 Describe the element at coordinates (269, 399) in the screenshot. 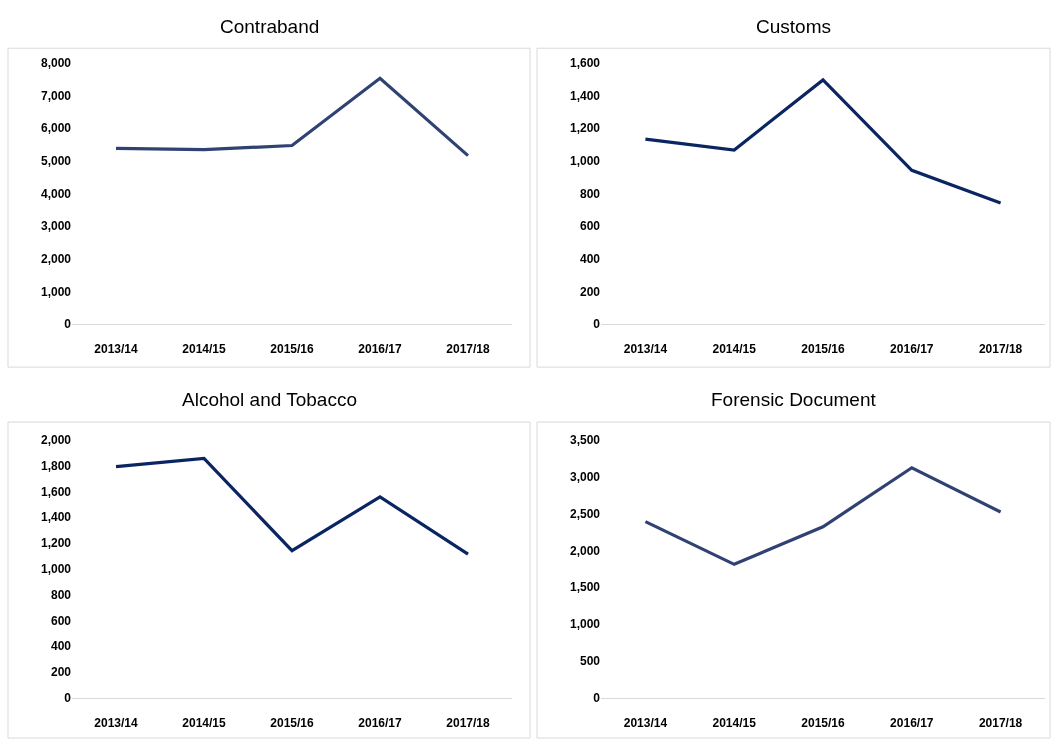

I see `chart-title: Alcohol and Tobacco` at that location.